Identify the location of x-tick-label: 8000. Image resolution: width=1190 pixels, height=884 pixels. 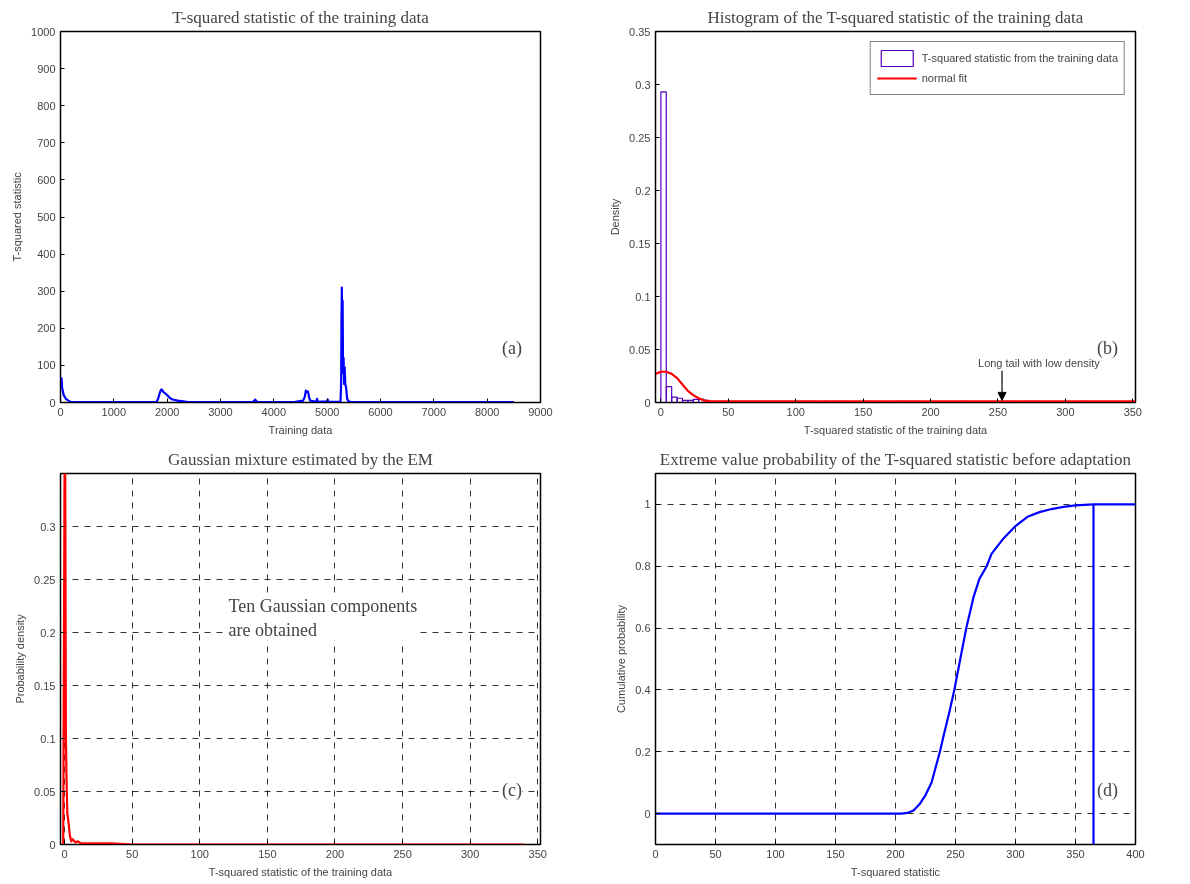
(487, 411).